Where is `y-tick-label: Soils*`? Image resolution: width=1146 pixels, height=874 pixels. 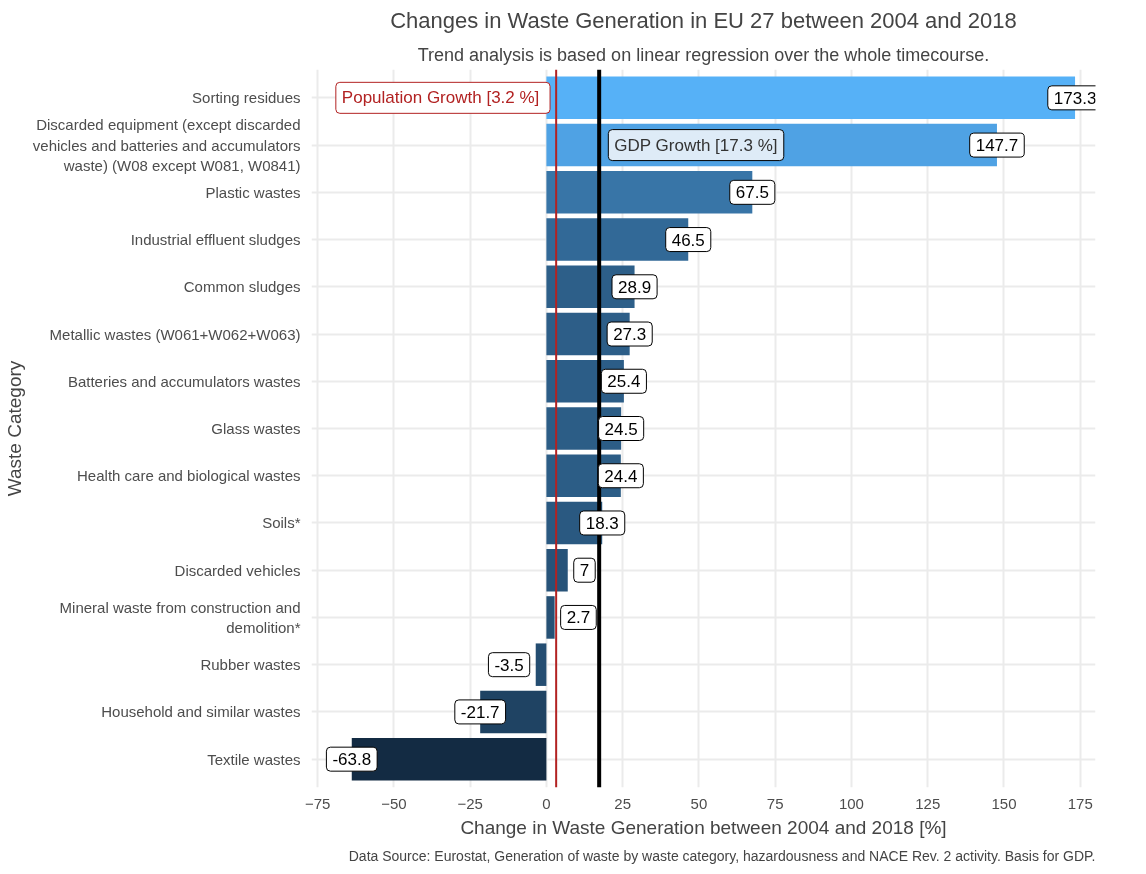 y-tick-label: Soils* is located at coordinates (281, 523).